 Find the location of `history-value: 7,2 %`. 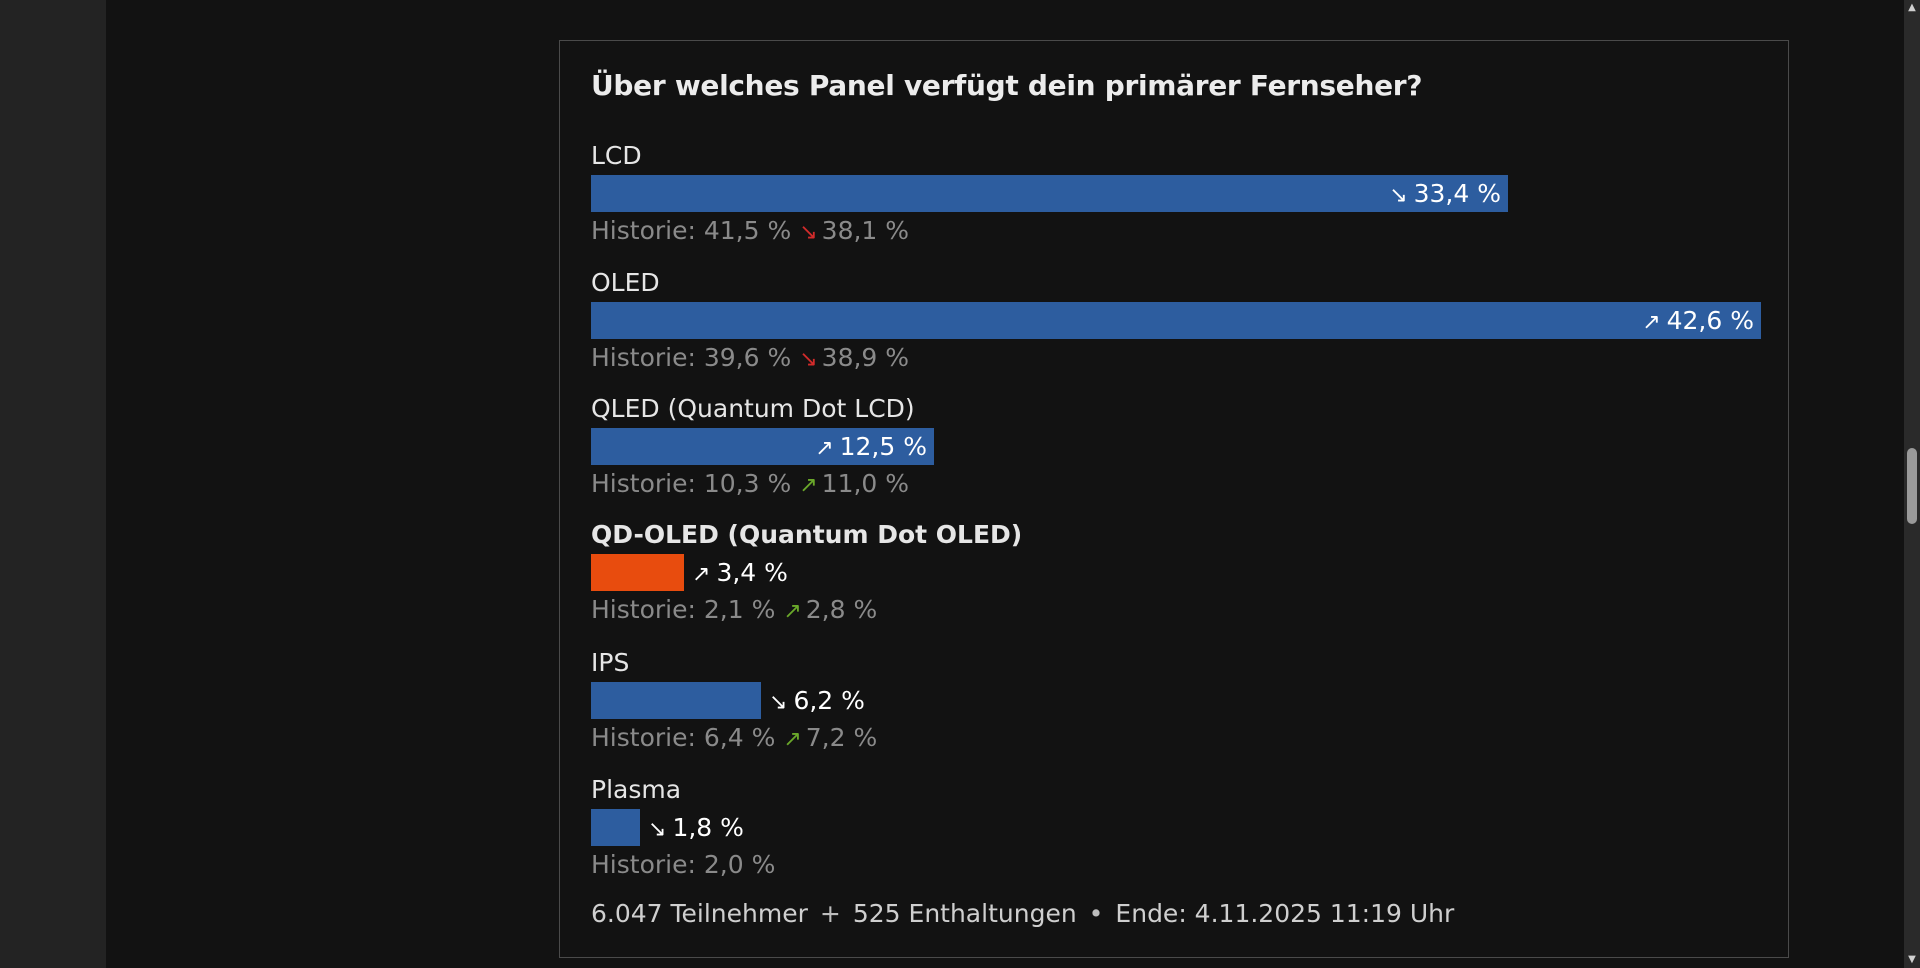

history-value: 7,2 % is located at coordinates (841, 737).